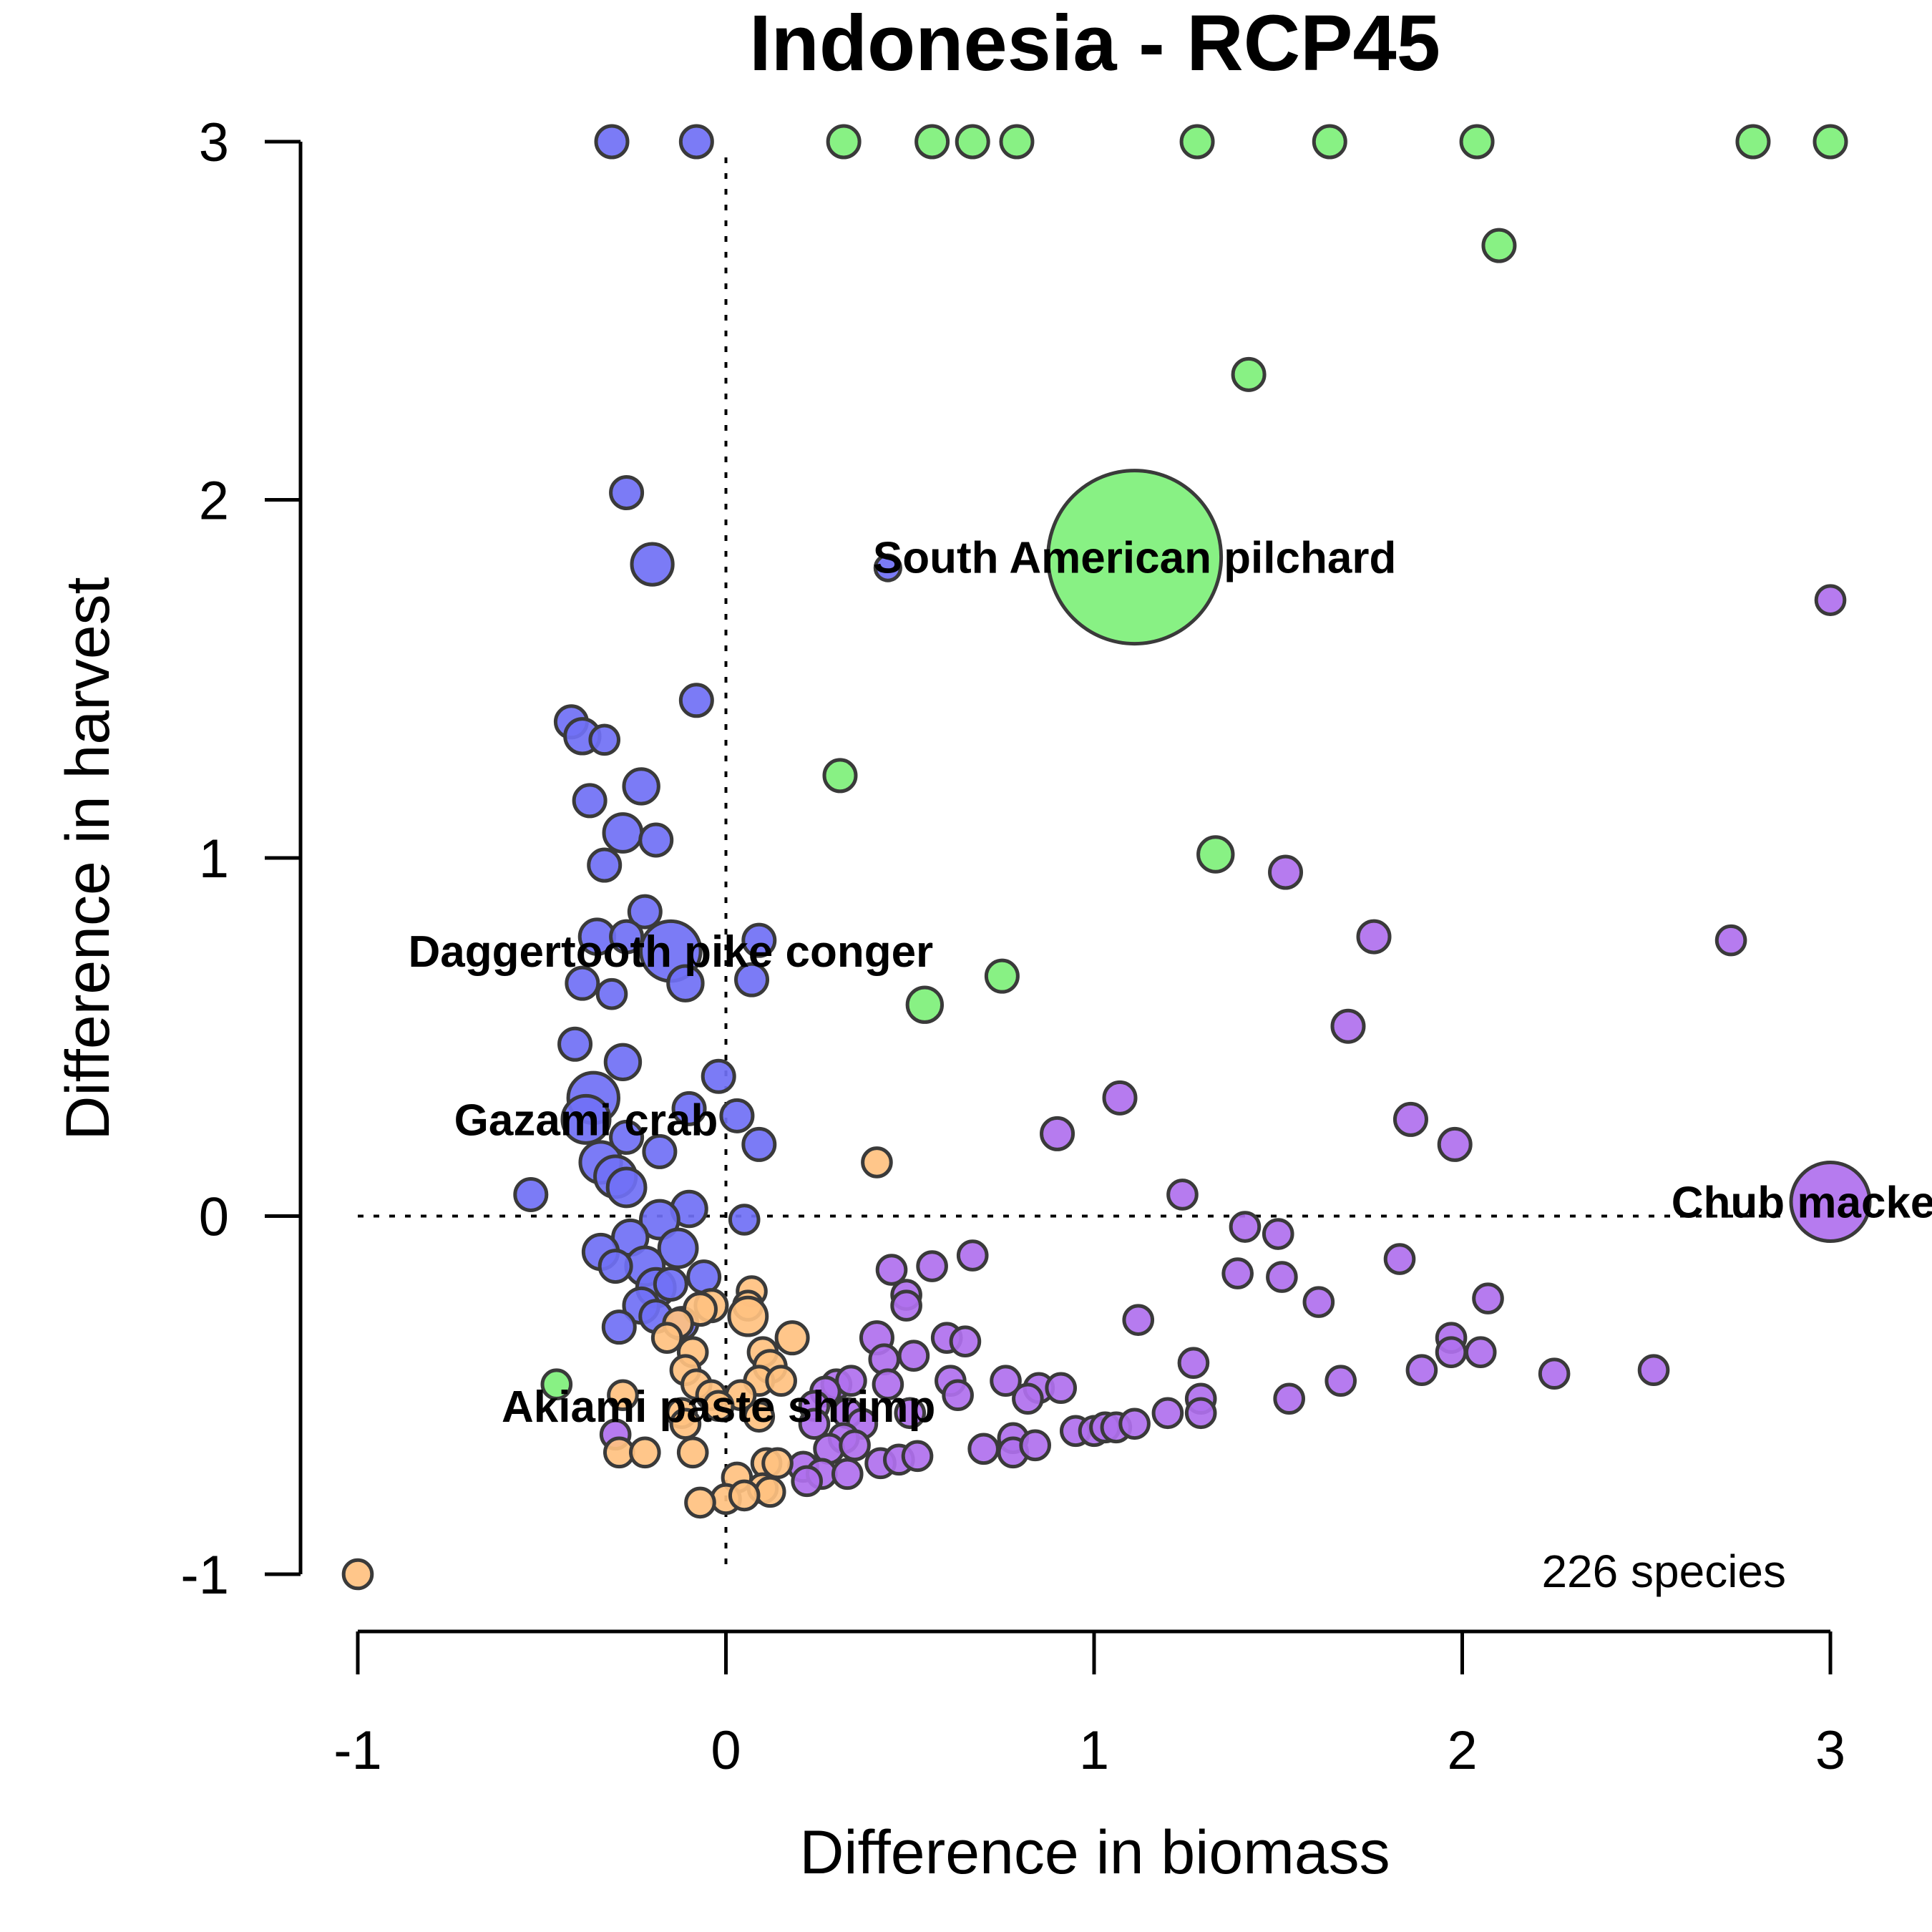 The width and height of the screenshot is (1932, 1932). What do you see at coordinates (1094, 43) in the screenshot?
I see `chart-title: Indonesia - RCP45` at bounding box center [1094, 43].